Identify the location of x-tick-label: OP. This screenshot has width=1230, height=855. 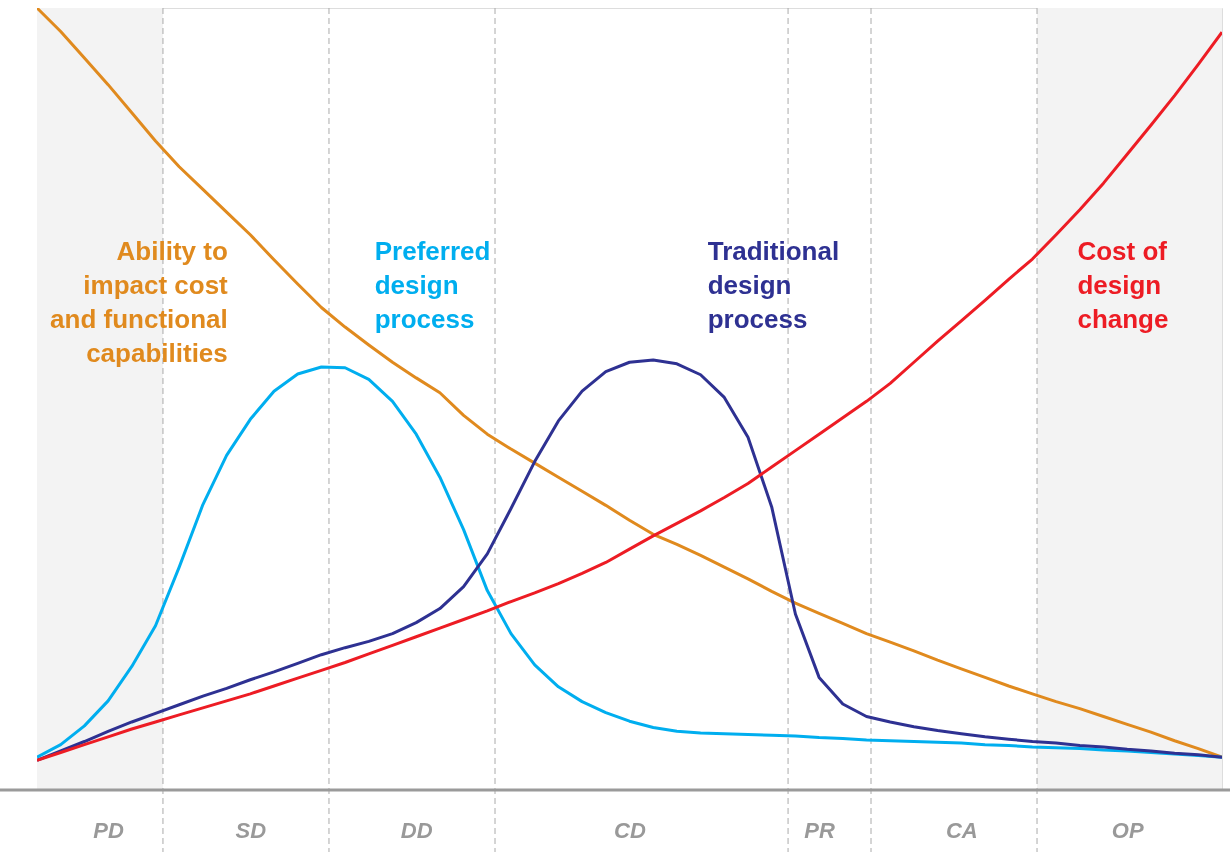
(1127, 830).